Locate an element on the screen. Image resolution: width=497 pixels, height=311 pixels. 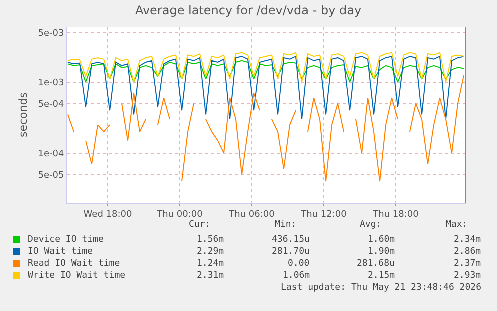
x-tick-label: Wed 18:00 is located at coordinates (108, 215).